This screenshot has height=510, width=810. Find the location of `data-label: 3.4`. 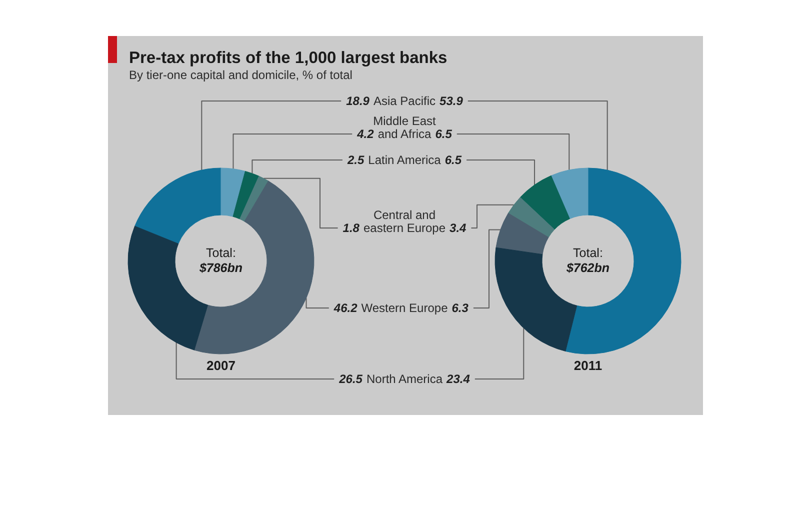

data-label: 3.4 is located at coordinates (458, 228).